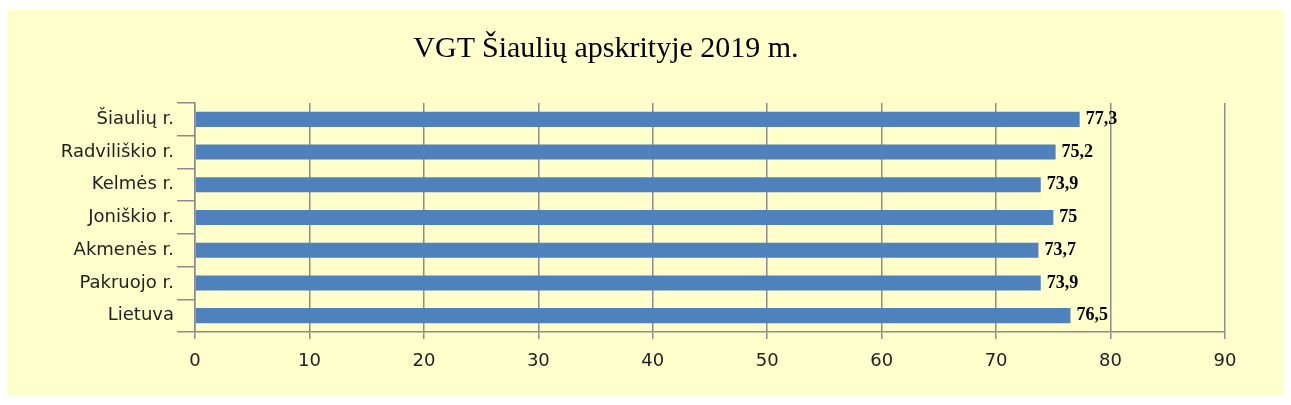  Describe the element at coordinates (309, 360) in the screenshot. I see `x-tick-label: 10` at that location.